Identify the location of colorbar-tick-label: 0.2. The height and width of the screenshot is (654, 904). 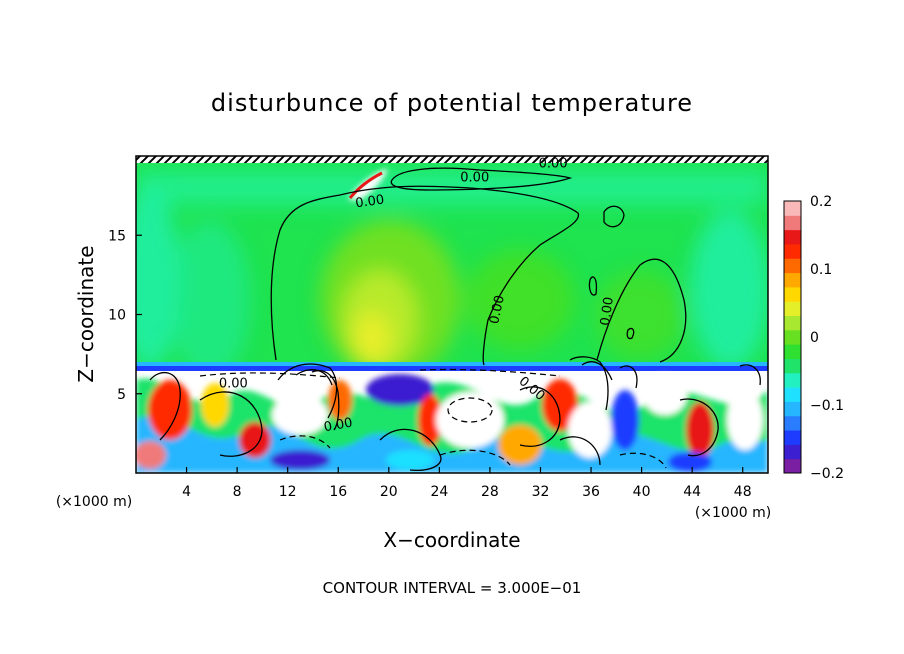
(821, 202).